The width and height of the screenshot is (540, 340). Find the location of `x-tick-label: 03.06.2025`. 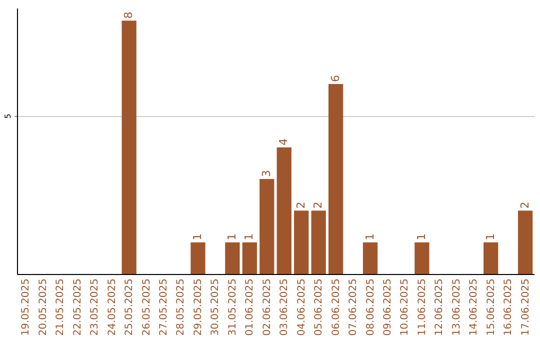

x-tick-label: 03.06.2025 is located at coordinates (284, 307).